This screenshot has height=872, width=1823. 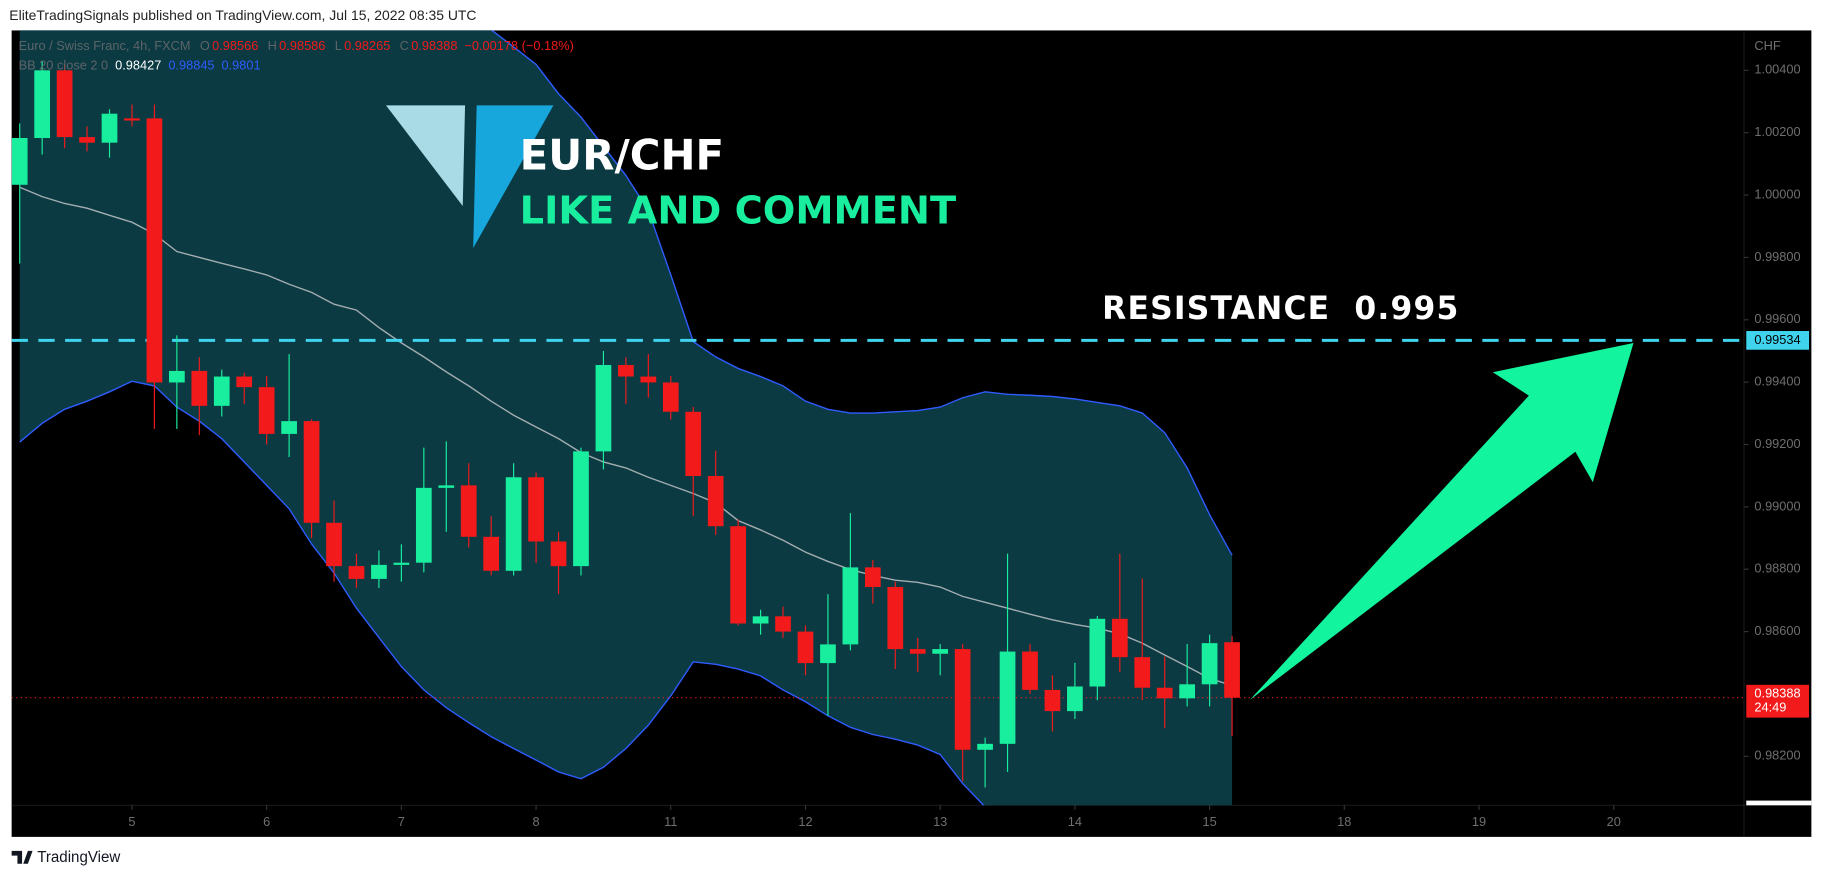 I want to click on logo-mark, so click(x=22, y=857).